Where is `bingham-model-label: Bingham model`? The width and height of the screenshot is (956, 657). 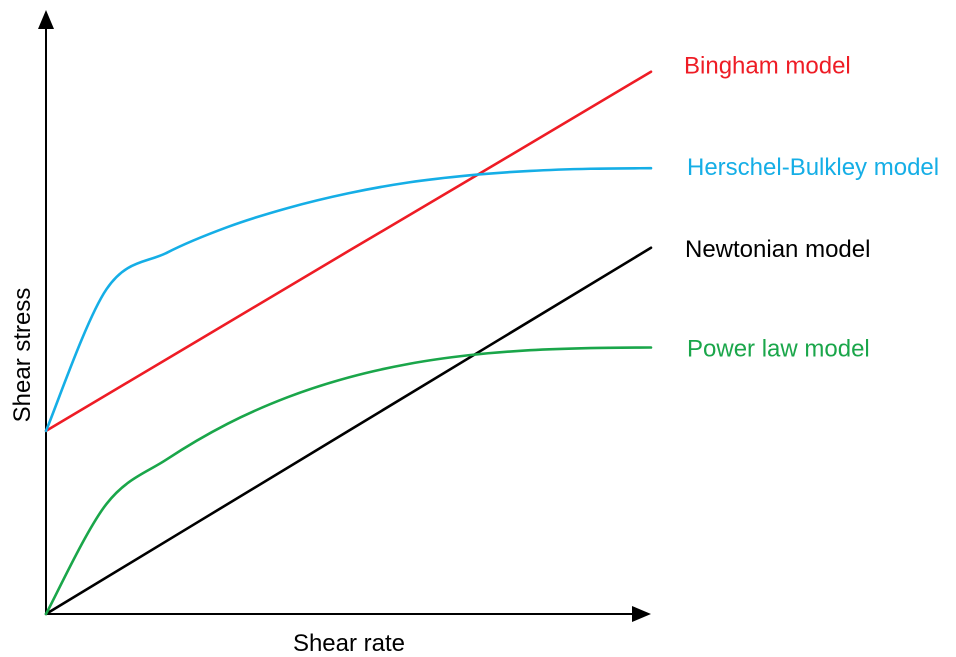
bingham-model-label: Bingham model is located at coordinates (767, 66).